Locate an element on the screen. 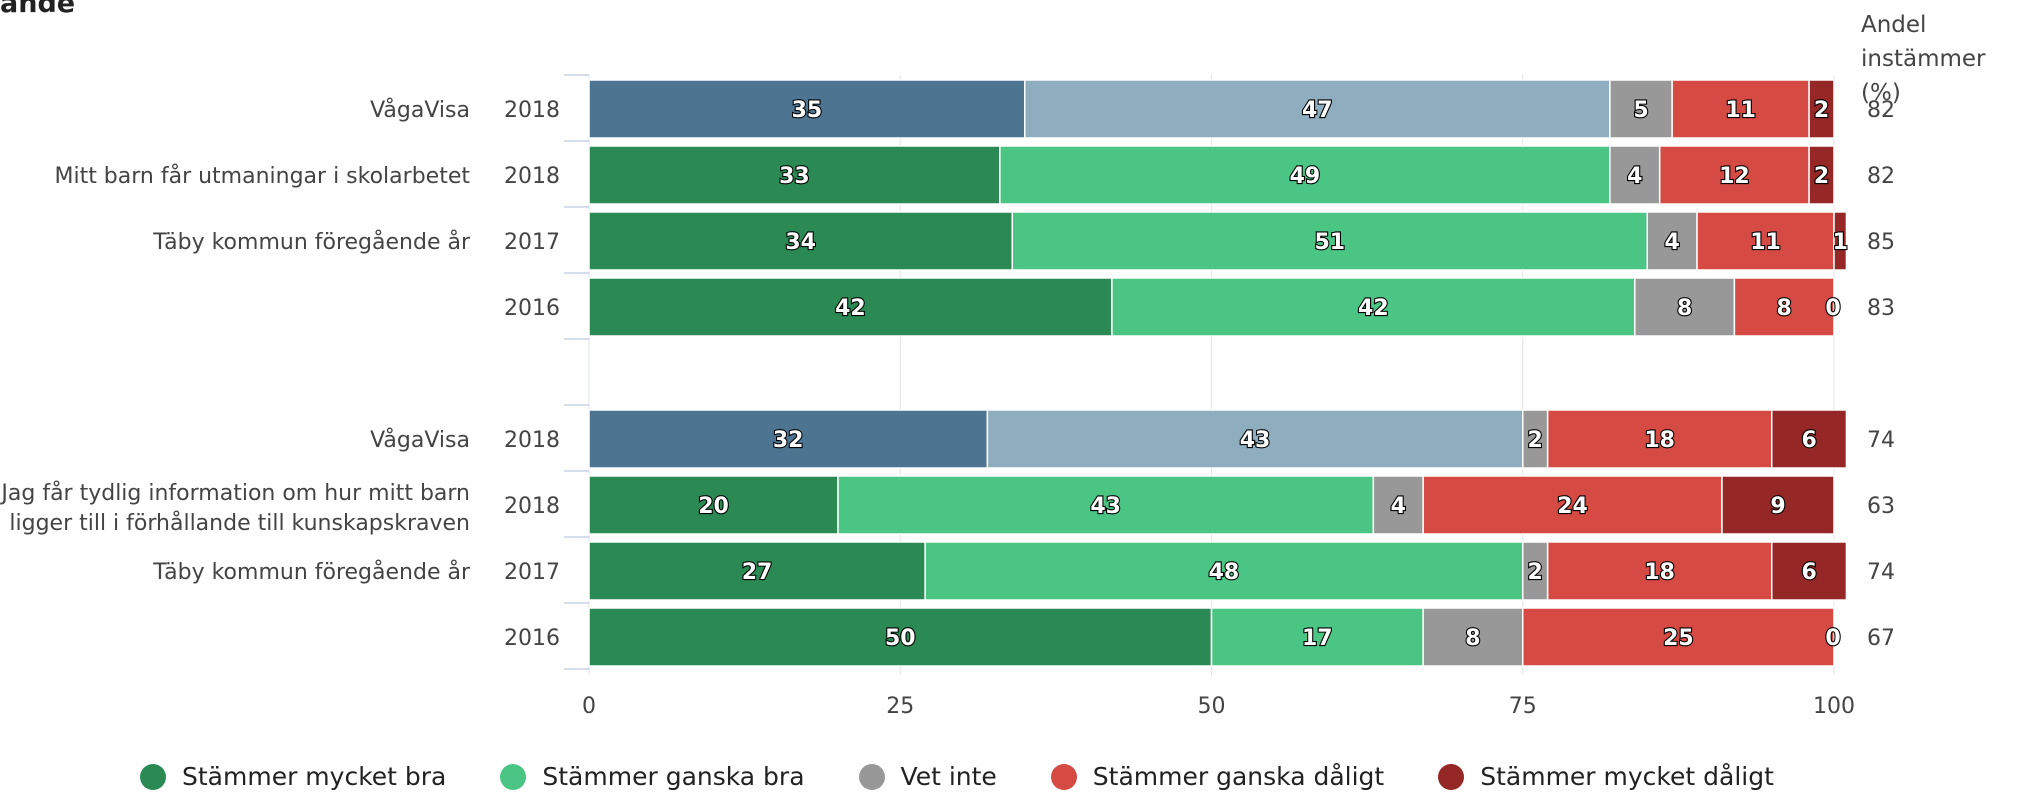 This screenshot has height=795, width=2029. data-label-g1-r1-s2: 4 is located at coordinates (1398, 506).